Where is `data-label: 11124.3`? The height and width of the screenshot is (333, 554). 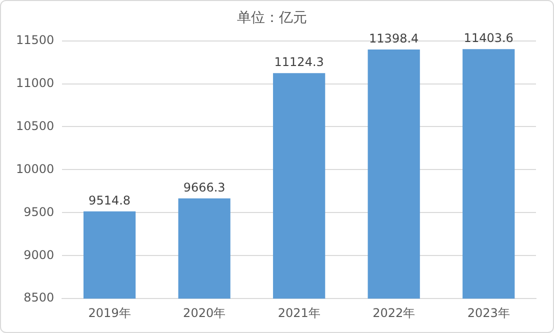 data-label: 11124.3 is located at coordinates (299, 62).